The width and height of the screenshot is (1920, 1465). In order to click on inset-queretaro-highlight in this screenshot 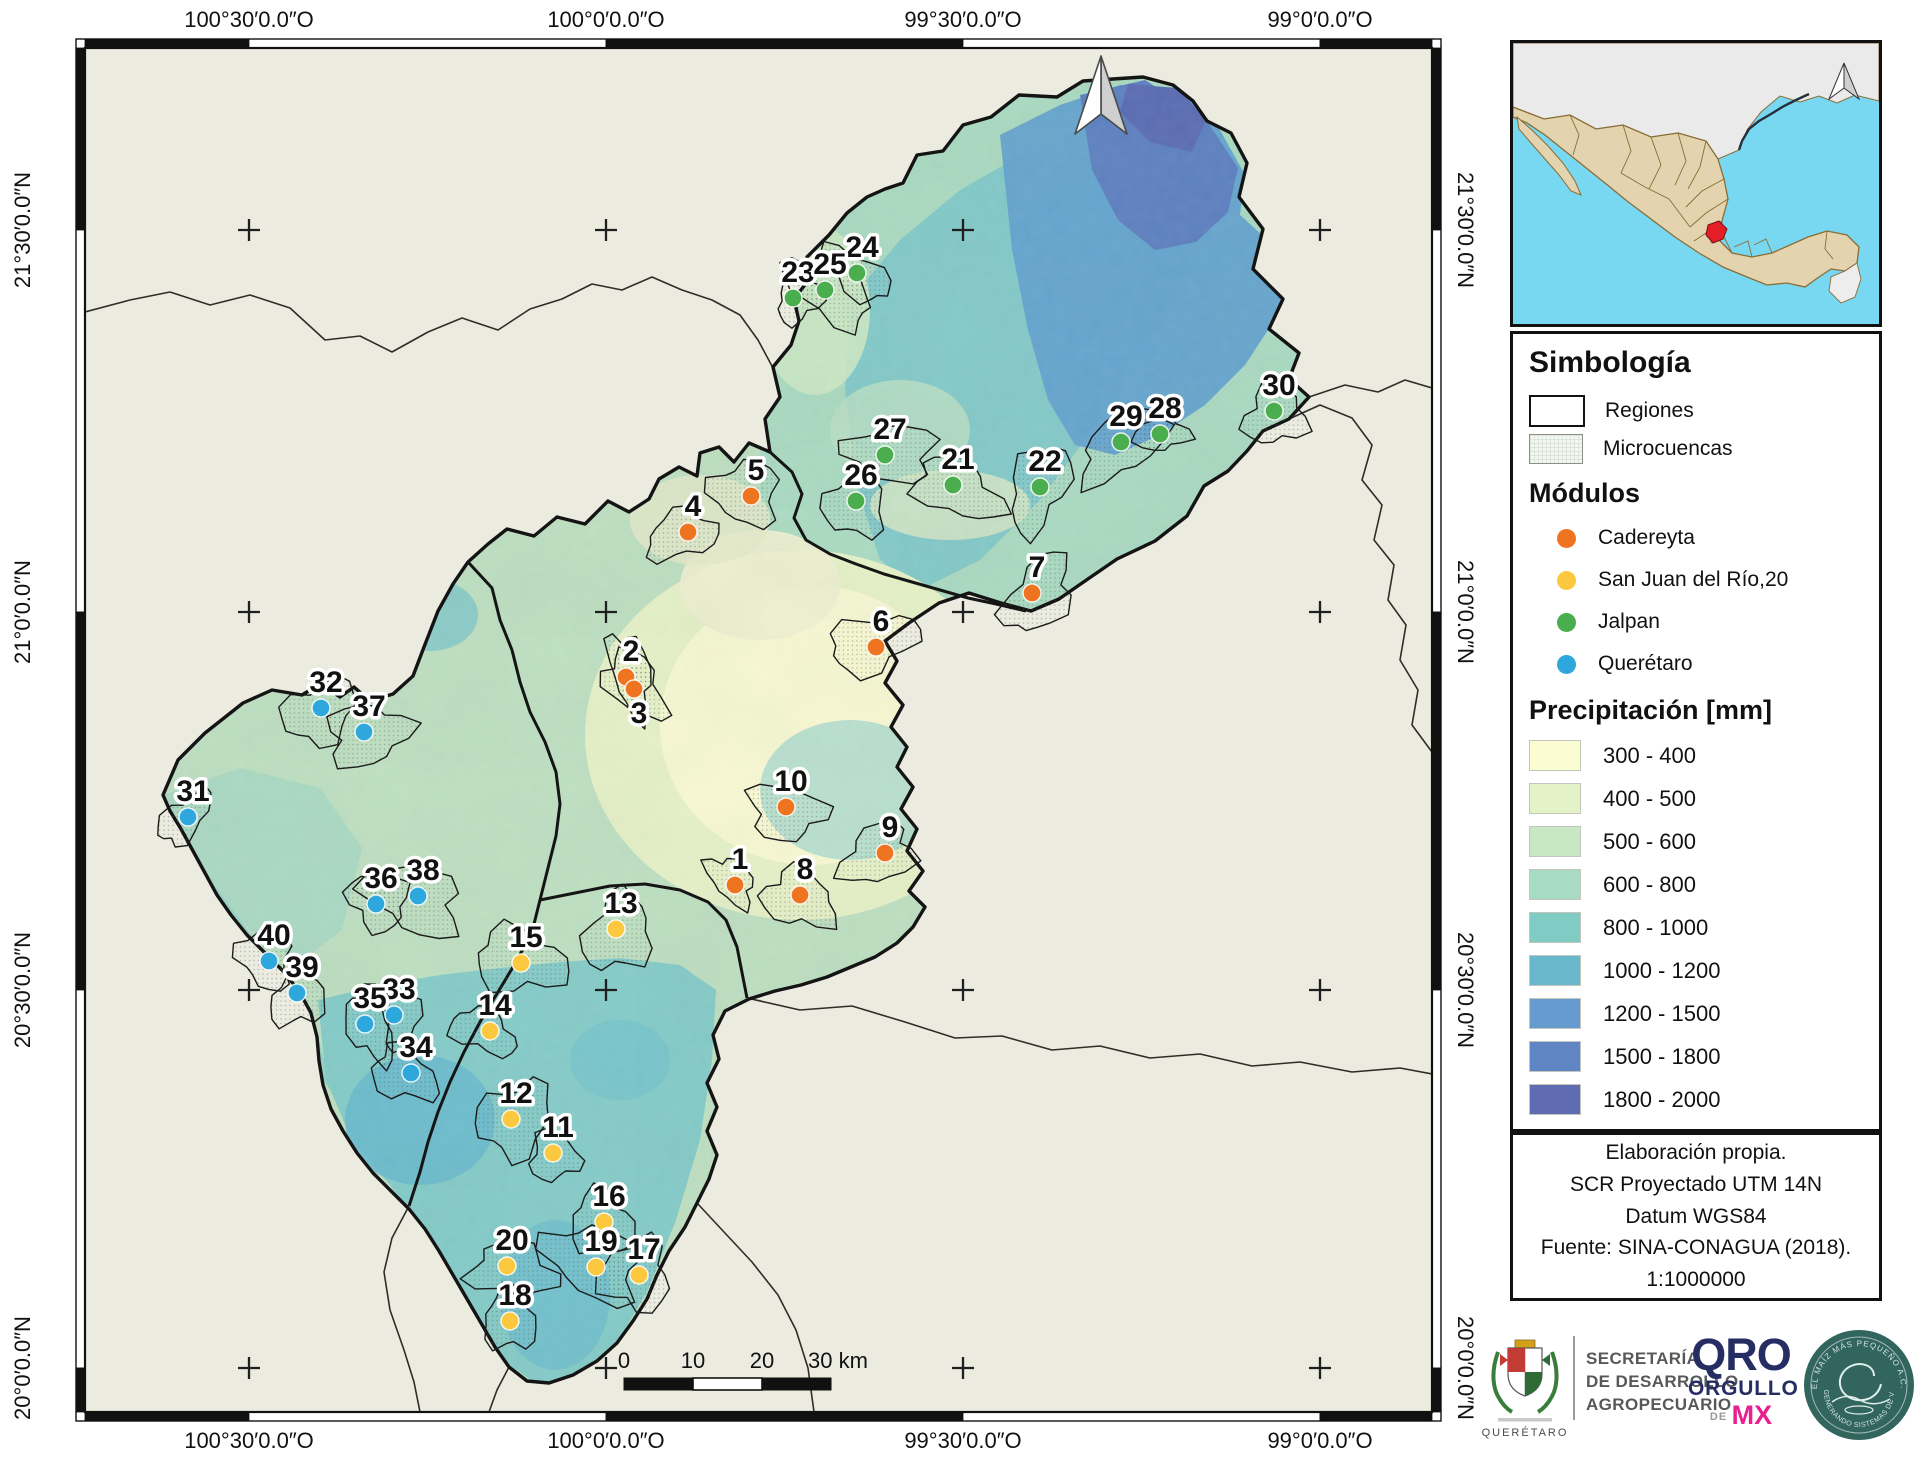, I will do `click(1716, 232)`.